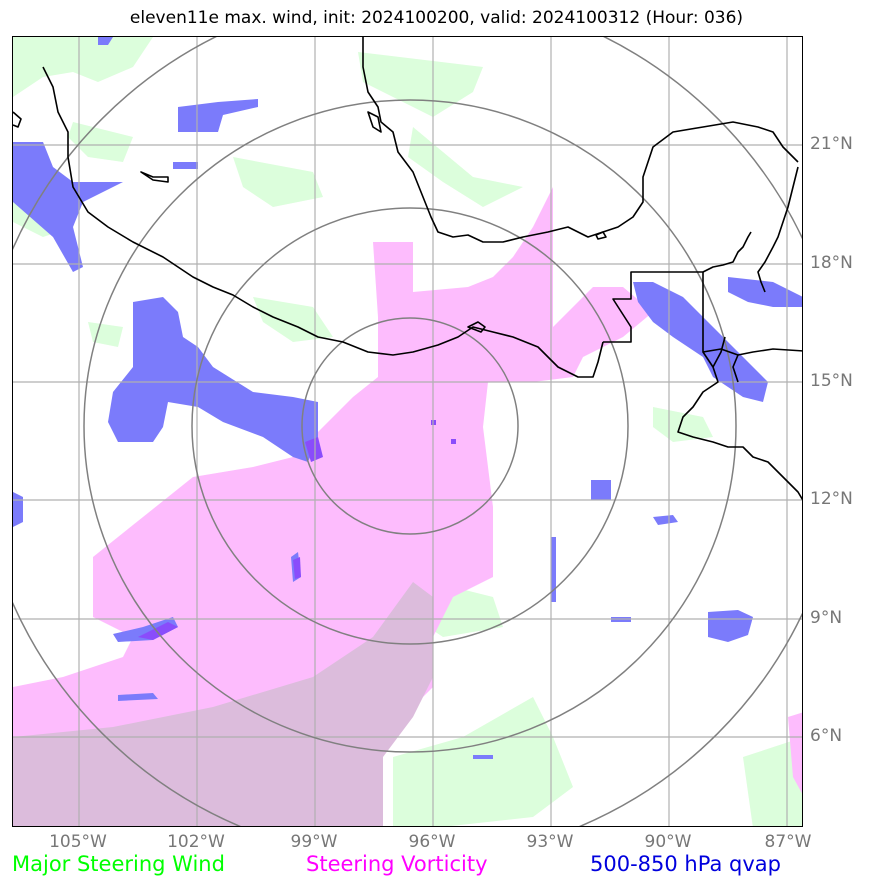 This screenshot has height=891, width=873. What do you see at coordinates (432, 842) in the screenshot?
I see `lon-label-96w: 96°W` at bounding box center [432, 842].